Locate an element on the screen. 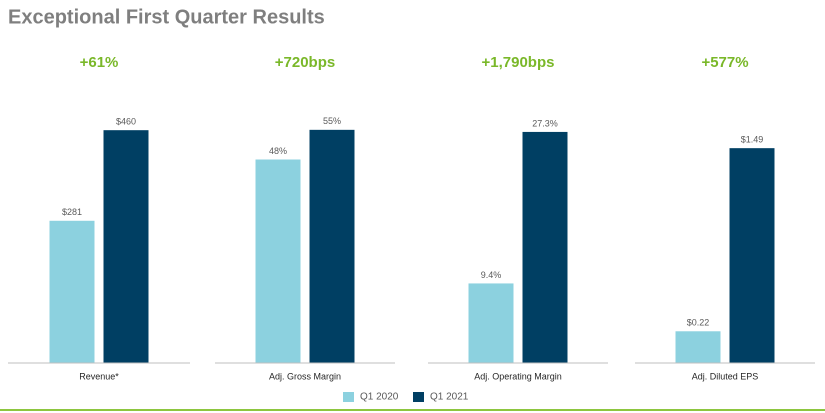  x-label: Revenue* is located at coordinates (99, 376).